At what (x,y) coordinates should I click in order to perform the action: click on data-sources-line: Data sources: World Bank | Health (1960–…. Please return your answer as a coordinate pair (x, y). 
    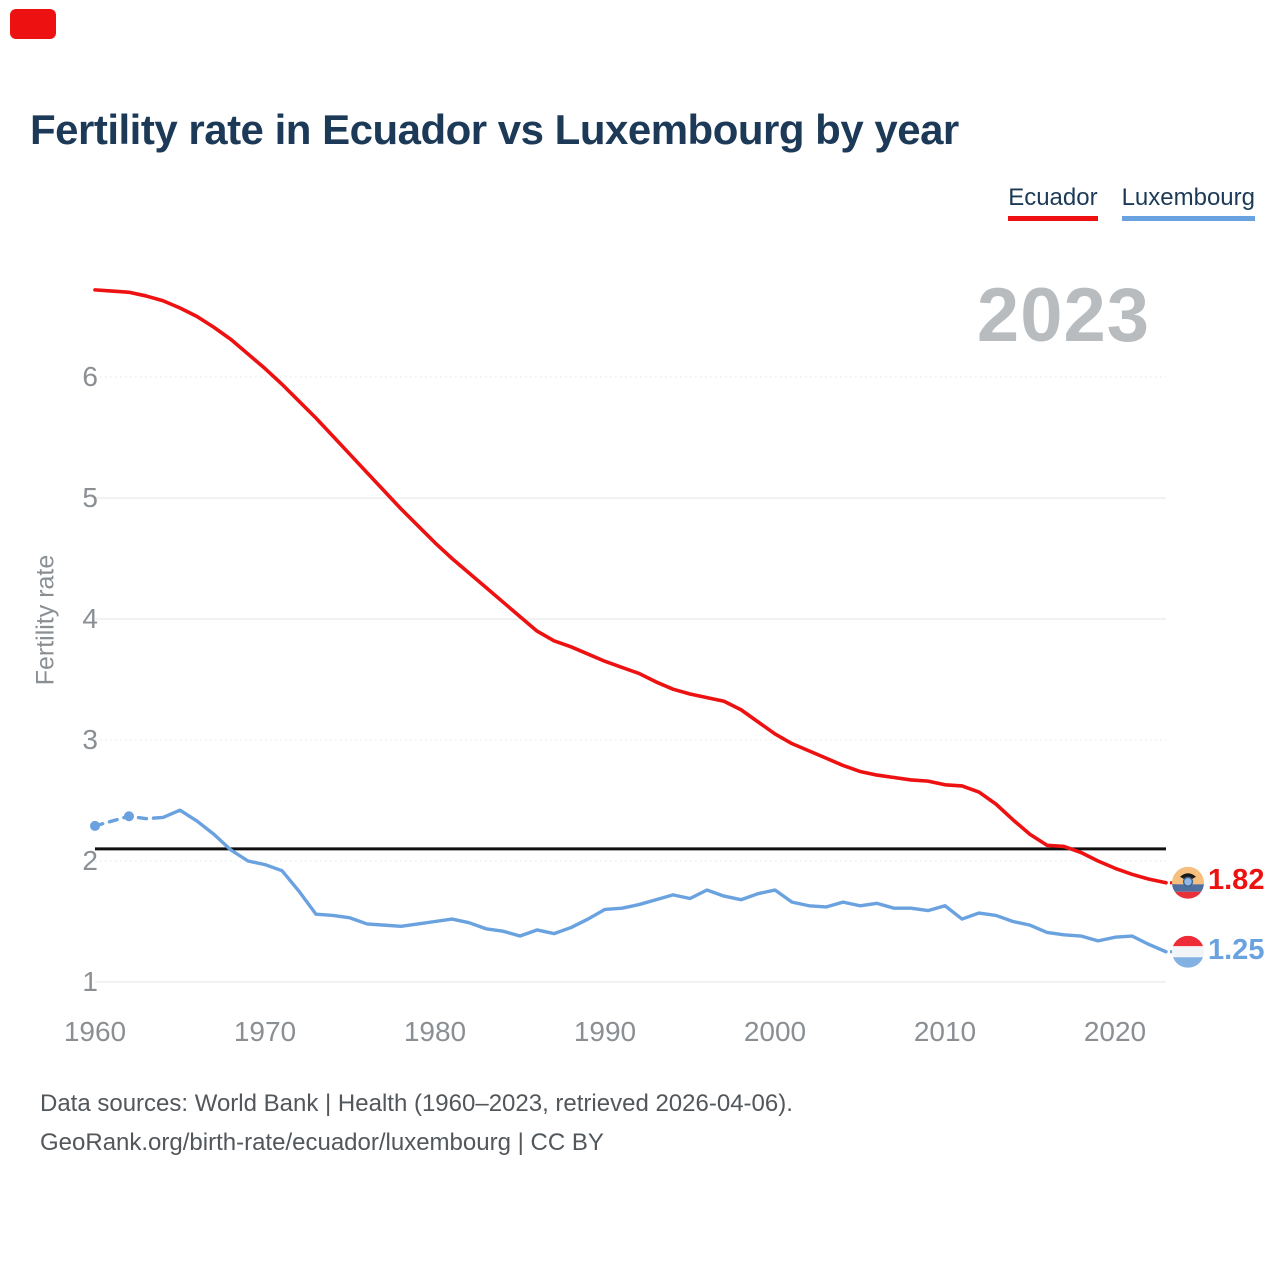
    Looking at the image, I should click on (416, 1103).